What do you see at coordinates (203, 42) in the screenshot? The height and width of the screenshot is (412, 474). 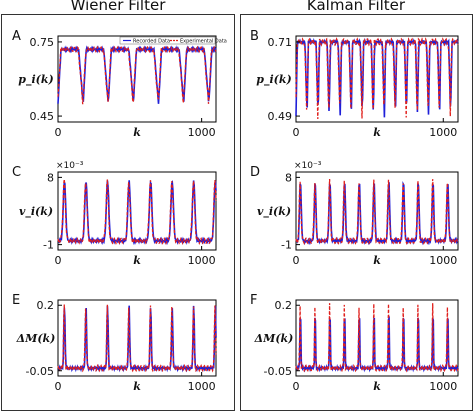 I see `legend-entry: Experimental Data` at bounding box center [203, 42].